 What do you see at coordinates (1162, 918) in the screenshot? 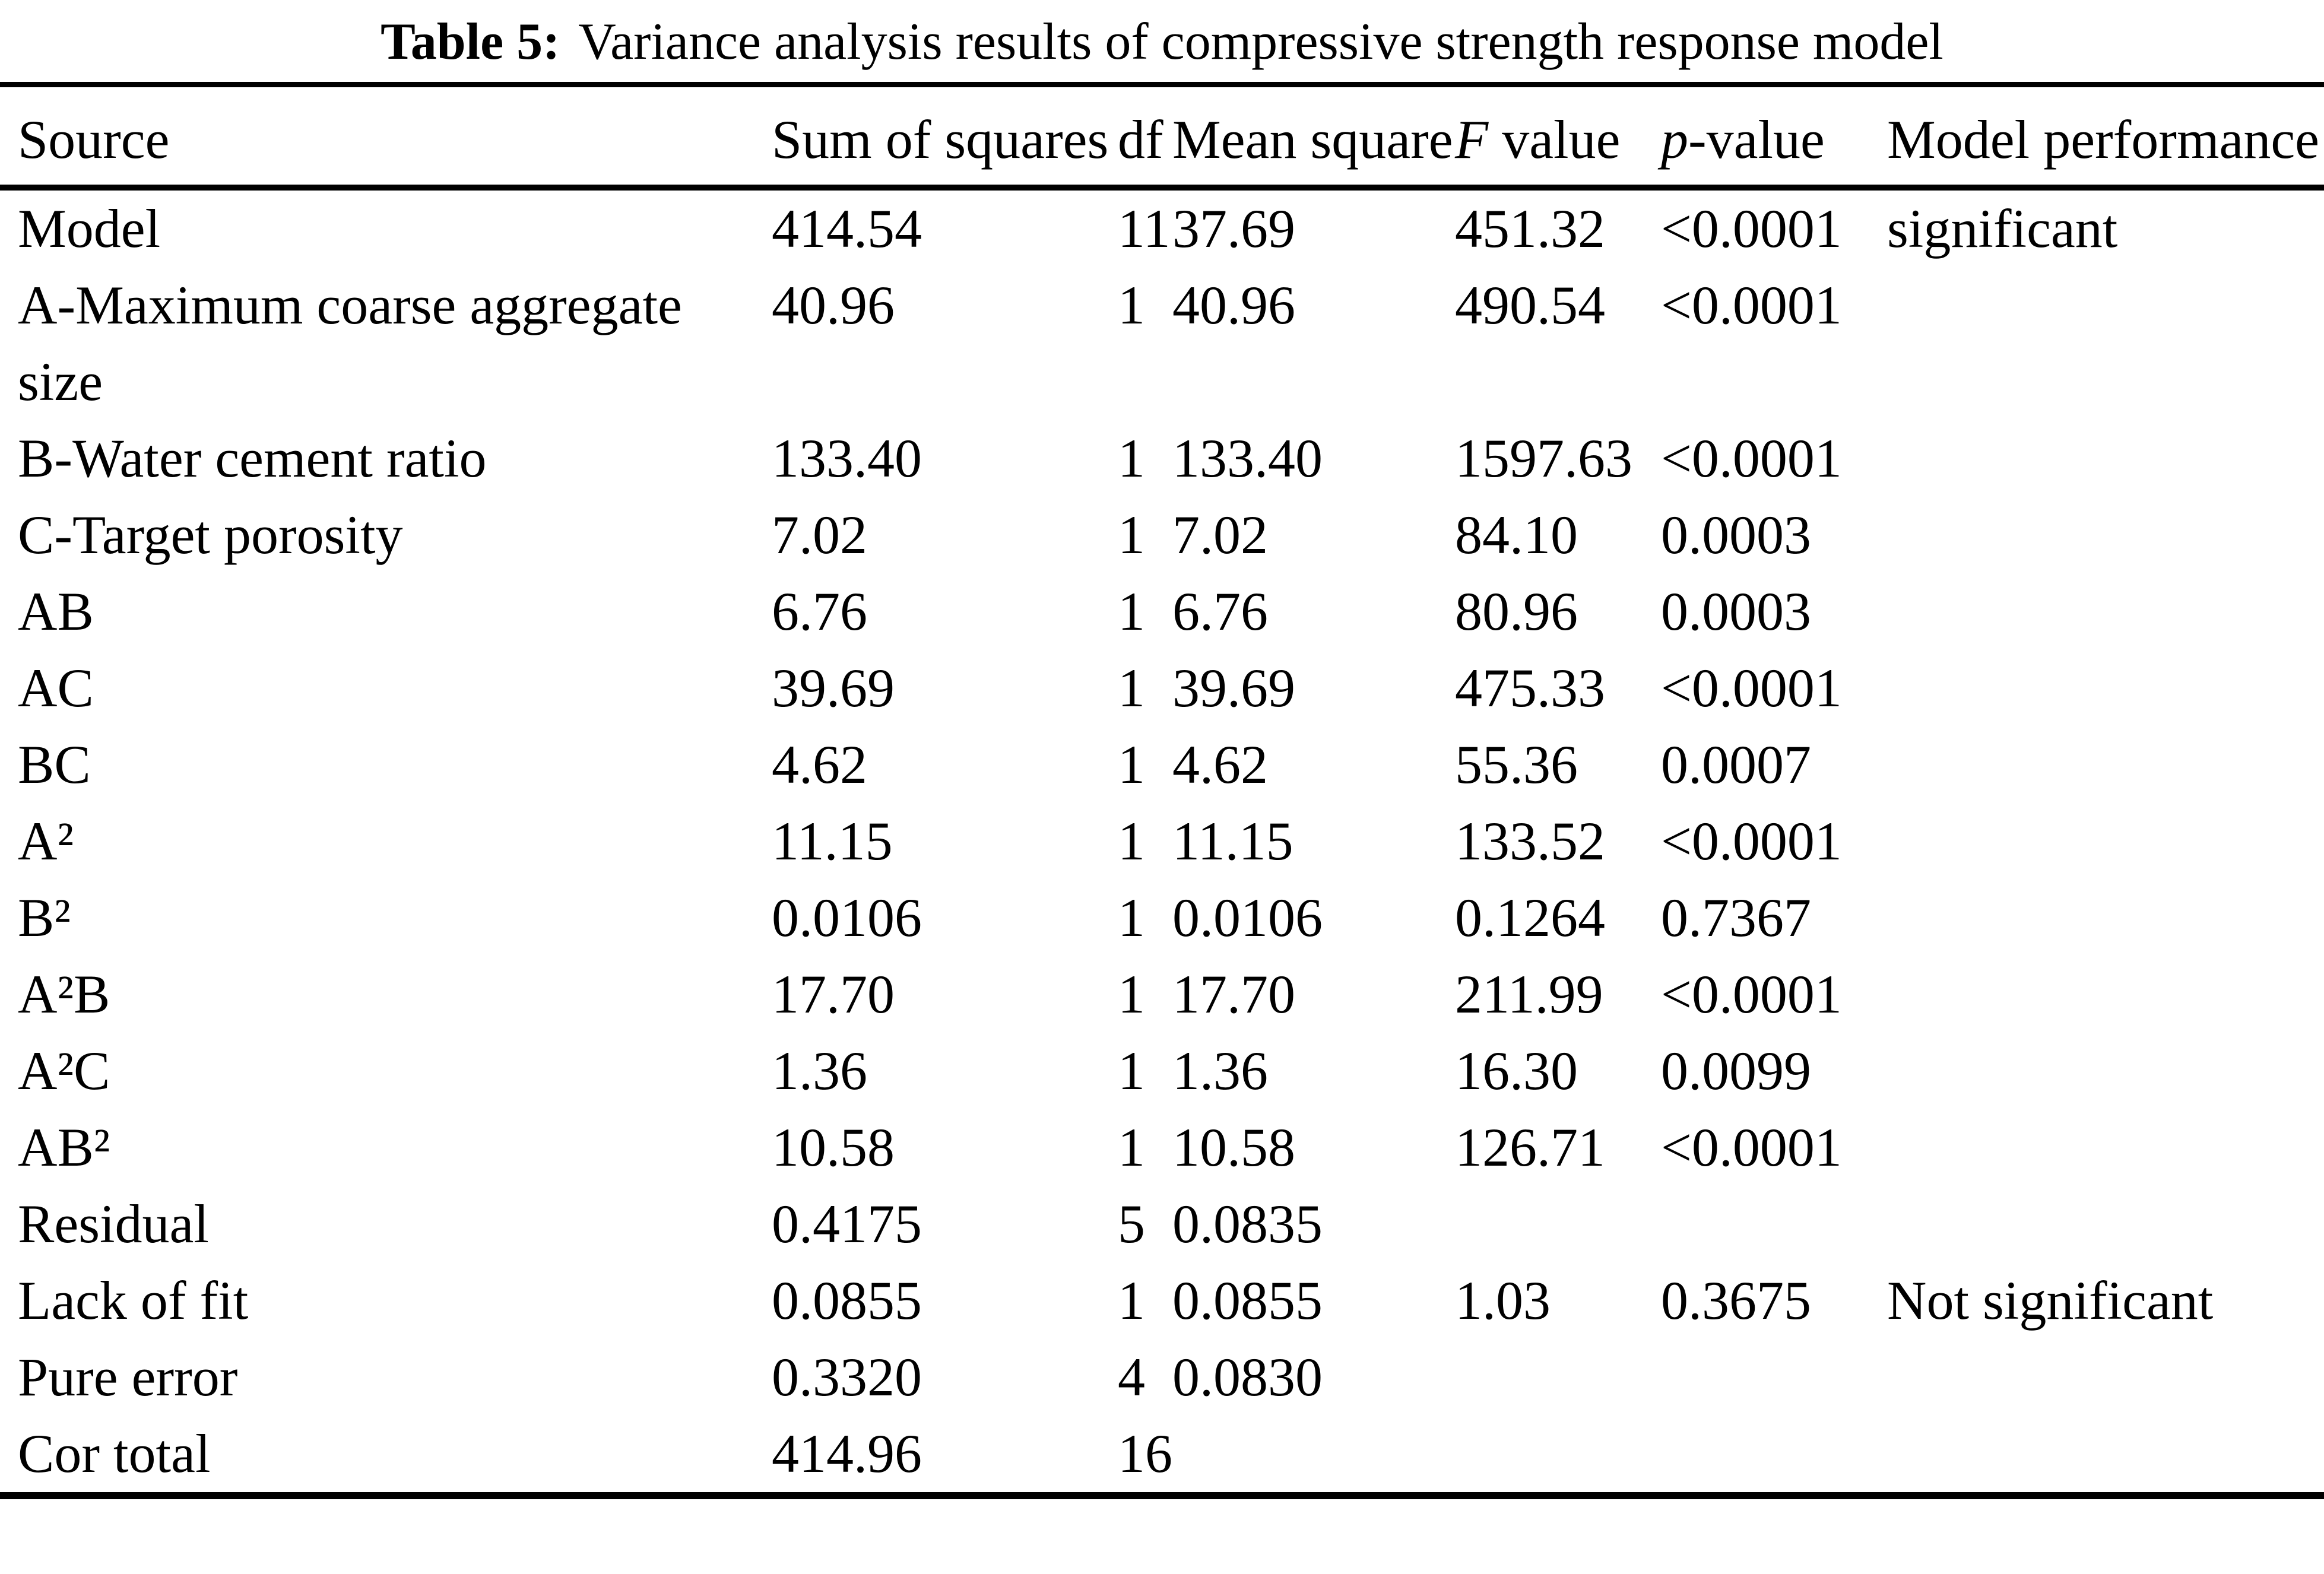
I see `table-row: B² 0.0106 1 0.0106 0.1264 0.7367` at bounding box center [1162, 918].